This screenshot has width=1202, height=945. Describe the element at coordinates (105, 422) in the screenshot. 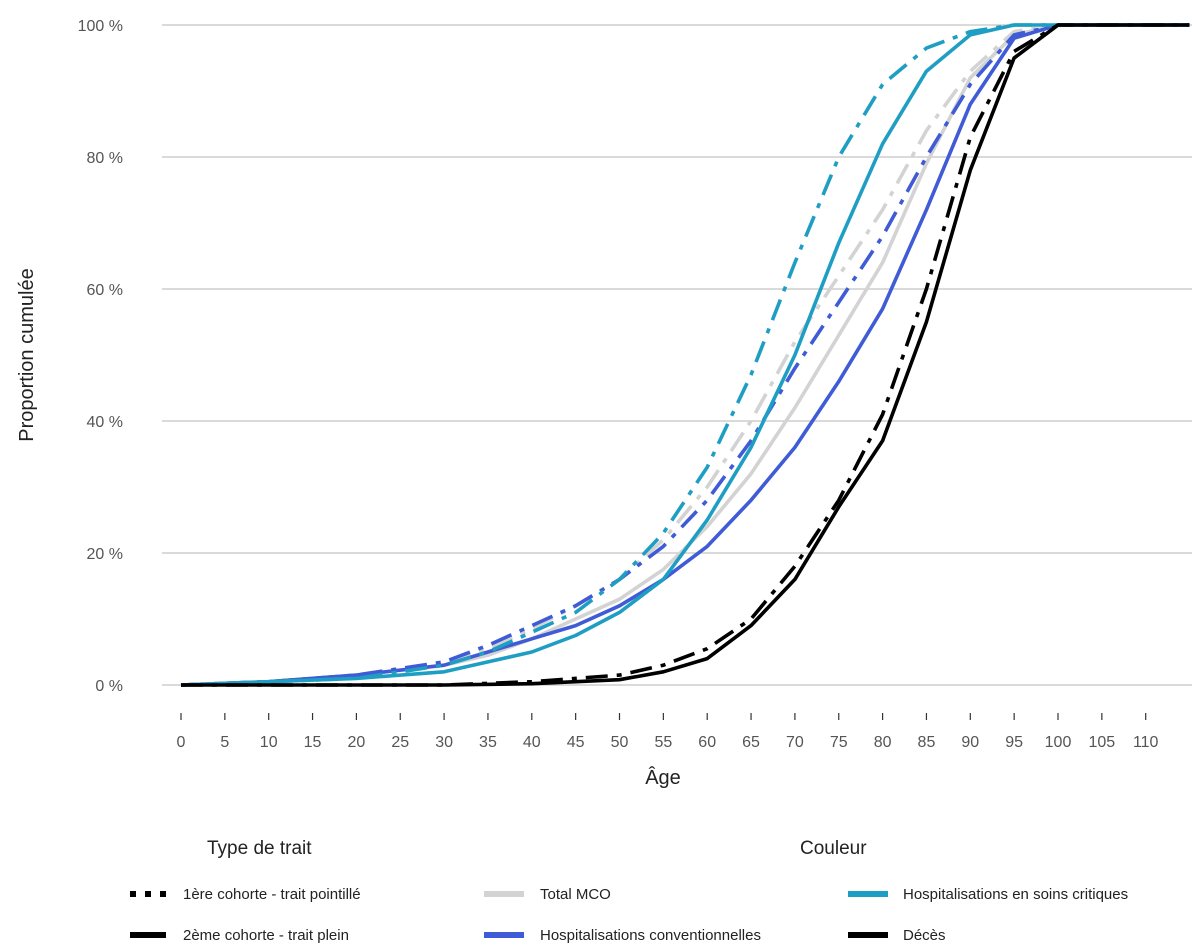

I see `y-tick-label: 40 %` at that location.